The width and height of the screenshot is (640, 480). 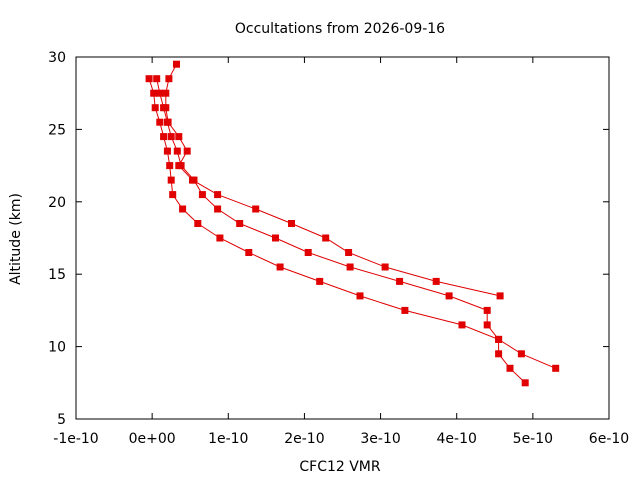 I want to click on y-tick-label: 20, so click(x=57, y=203).